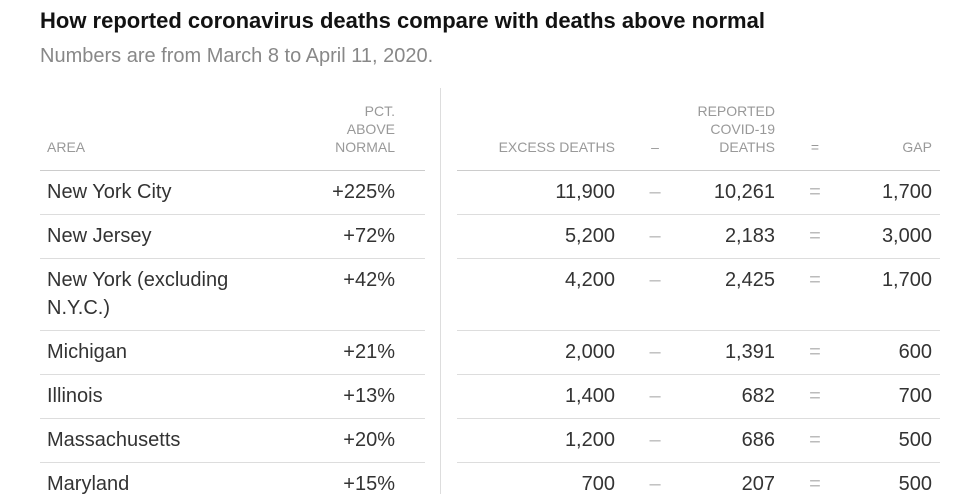 The width and height of the screenshot is (974, 494). I want to click on header-line: EXCESS DEATHS, so click(556, 147).